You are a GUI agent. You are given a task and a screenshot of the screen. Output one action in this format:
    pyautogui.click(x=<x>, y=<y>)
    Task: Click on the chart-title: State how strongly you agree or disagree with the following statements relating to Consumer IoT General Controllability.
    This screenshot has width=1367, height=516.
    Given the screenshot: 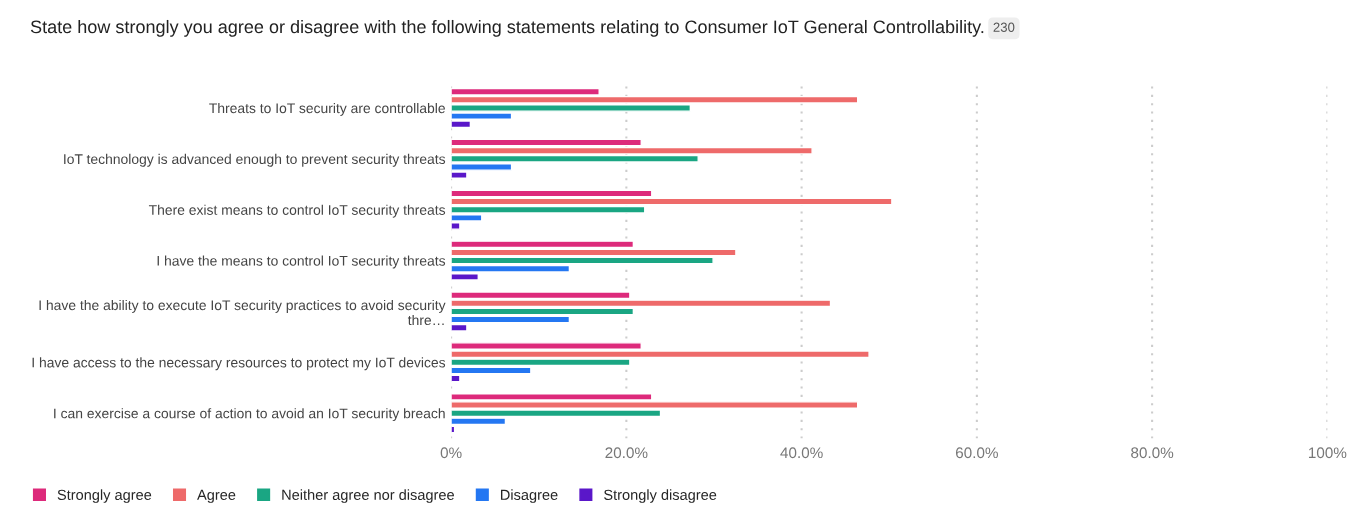 What is the action you would take?
    pyautogui.click(x=507, y=28)
    